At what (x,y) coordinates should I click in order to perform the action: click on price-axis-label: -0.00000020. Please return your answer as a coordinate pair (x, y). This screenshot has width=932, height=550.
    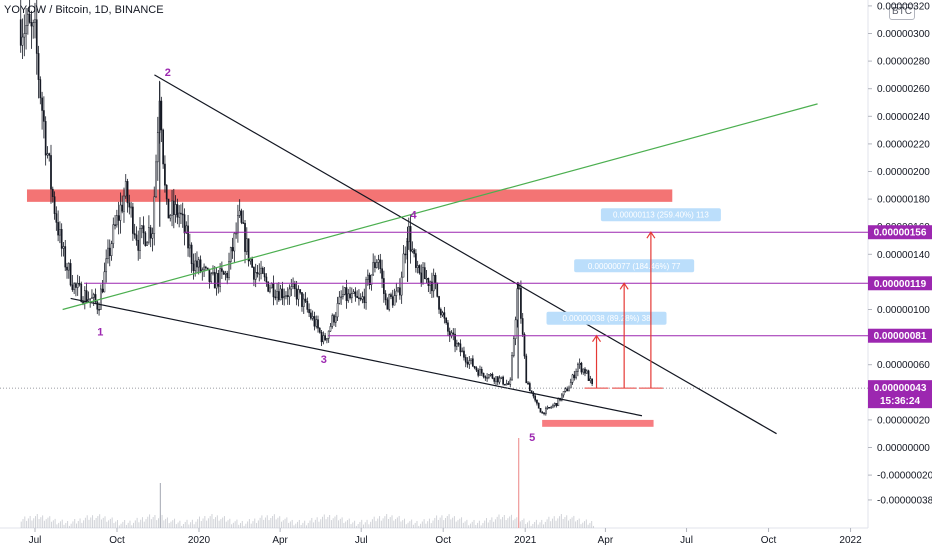
    Looking at the image, I should click on (904, 476).